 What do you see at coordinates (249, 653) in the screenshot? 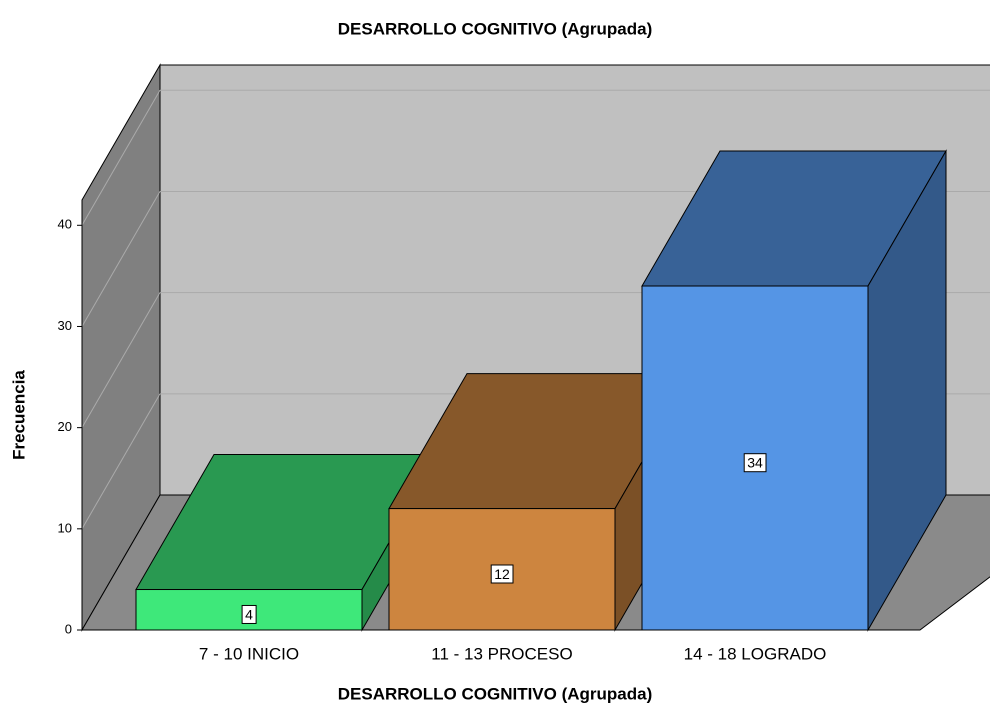
I see `x-tick-label: 7 - 10 INICIO` at bounding box center [249, 653].